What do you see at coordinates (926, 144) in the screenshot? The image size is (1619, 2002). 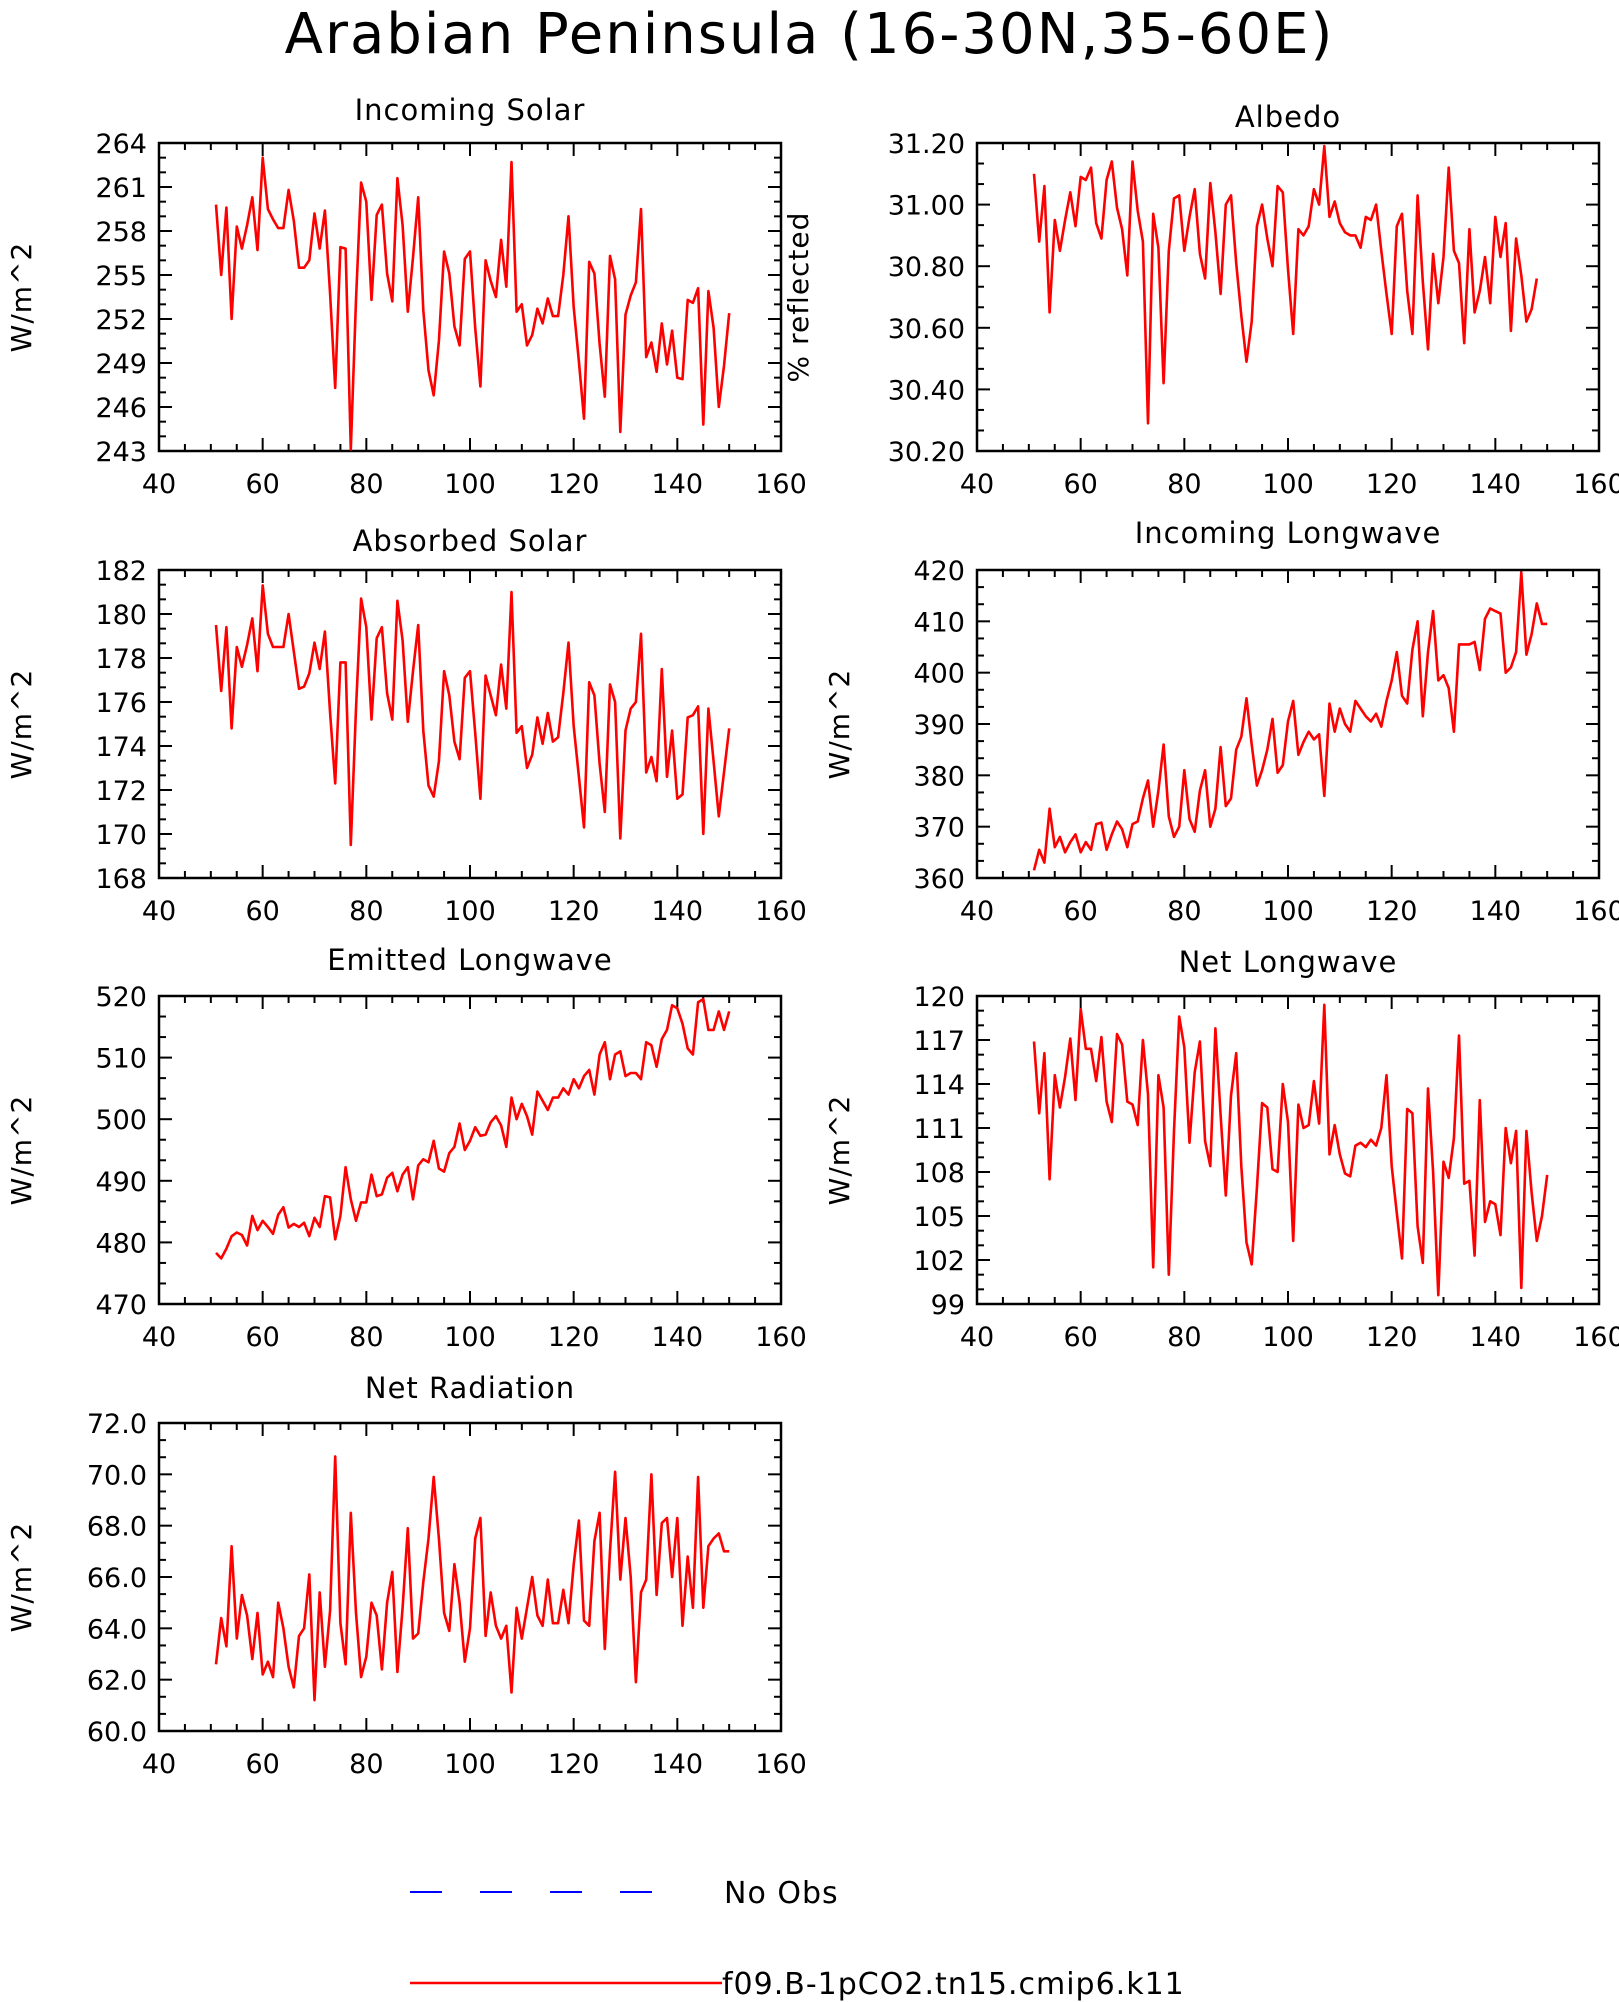 I see `y-tick-label: 31.20` at bounding box center [926, 144].